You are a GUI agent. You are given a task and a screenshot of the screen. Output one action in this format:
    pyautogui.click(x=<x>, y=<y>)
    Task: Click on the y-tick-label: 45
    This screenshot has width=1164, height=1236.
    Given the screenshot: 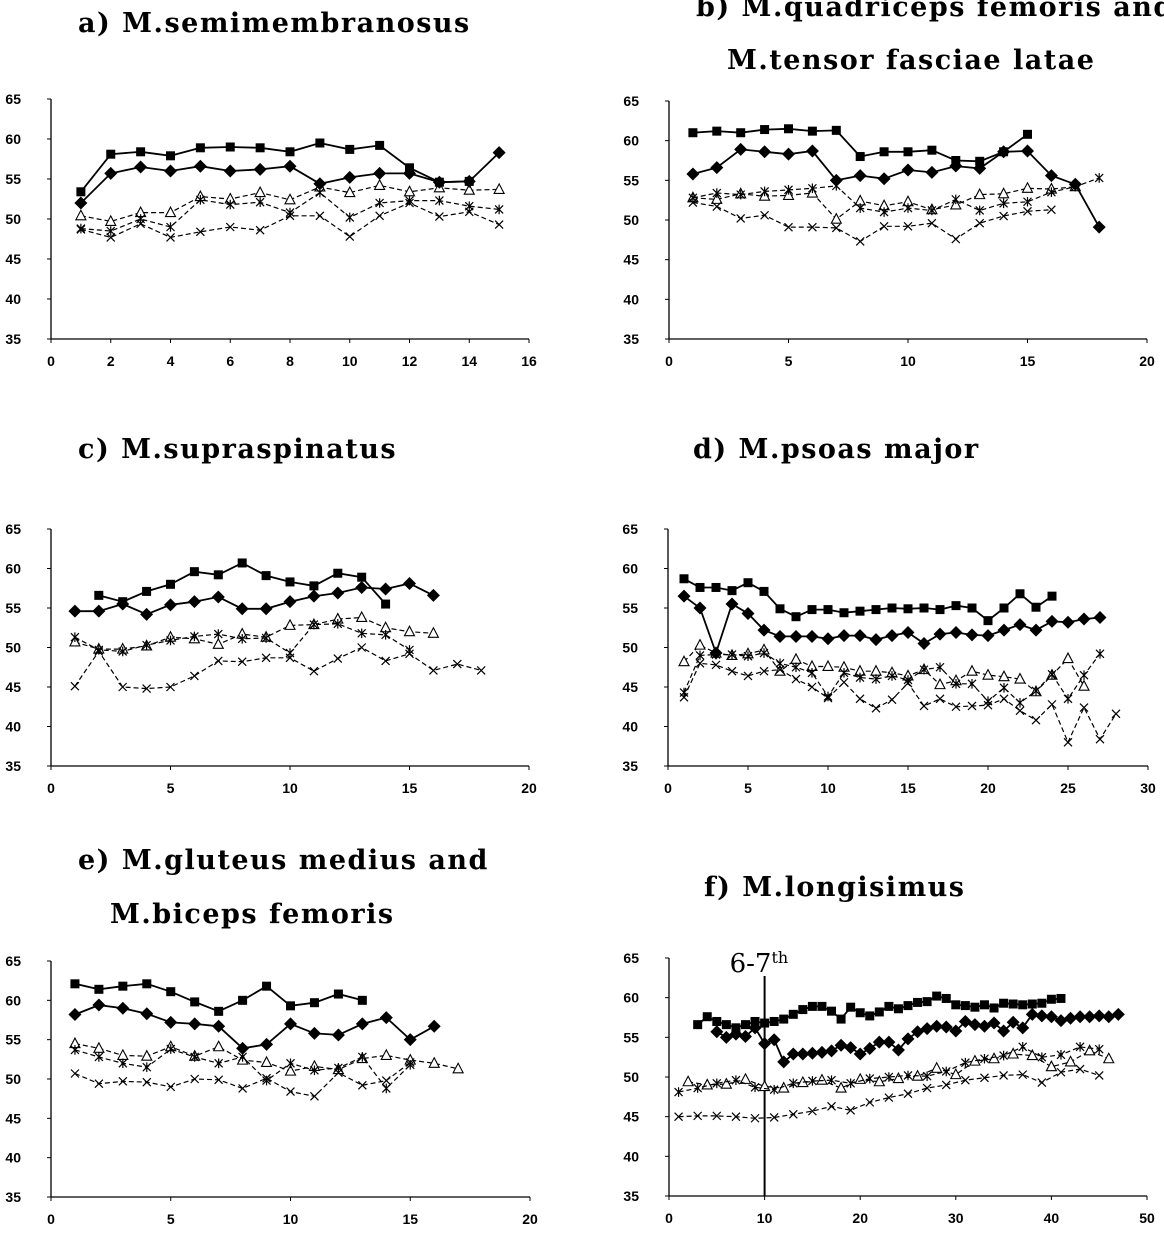 What is the action you would take?
    pyautogui.click(x=13, y=687)
    